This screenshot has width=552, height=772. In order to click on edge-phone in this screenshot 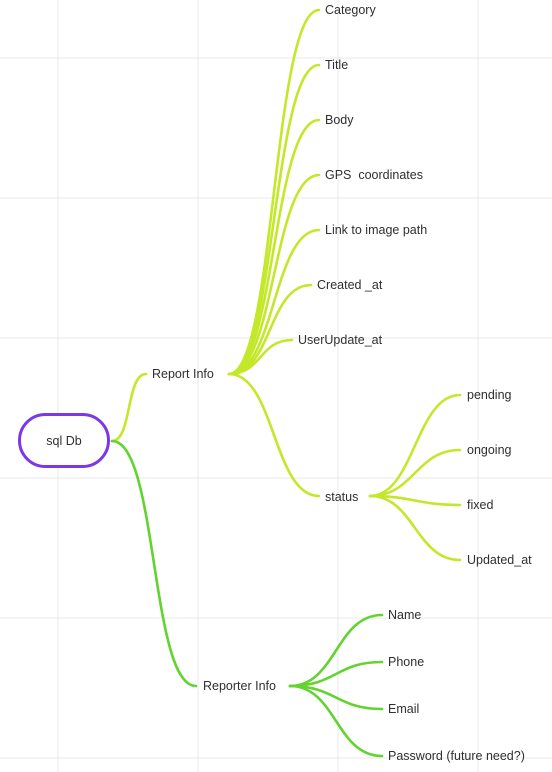, I will do `click(336, 674)`.